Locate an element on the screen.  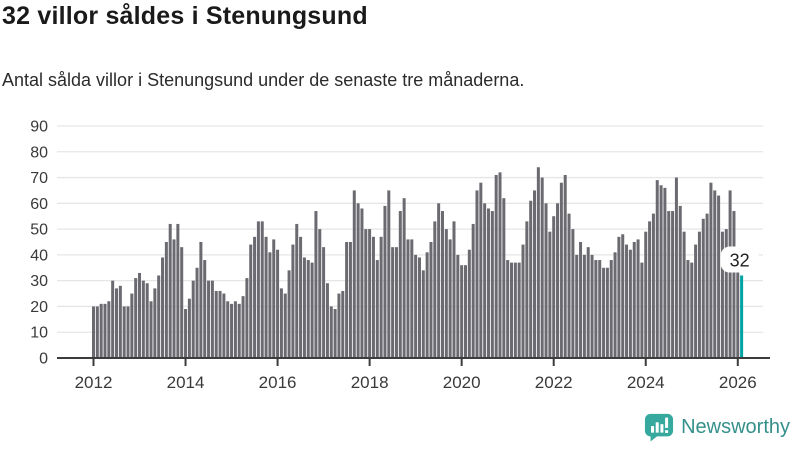
y-tick-label: 10 is located at coordinates (39, 333).